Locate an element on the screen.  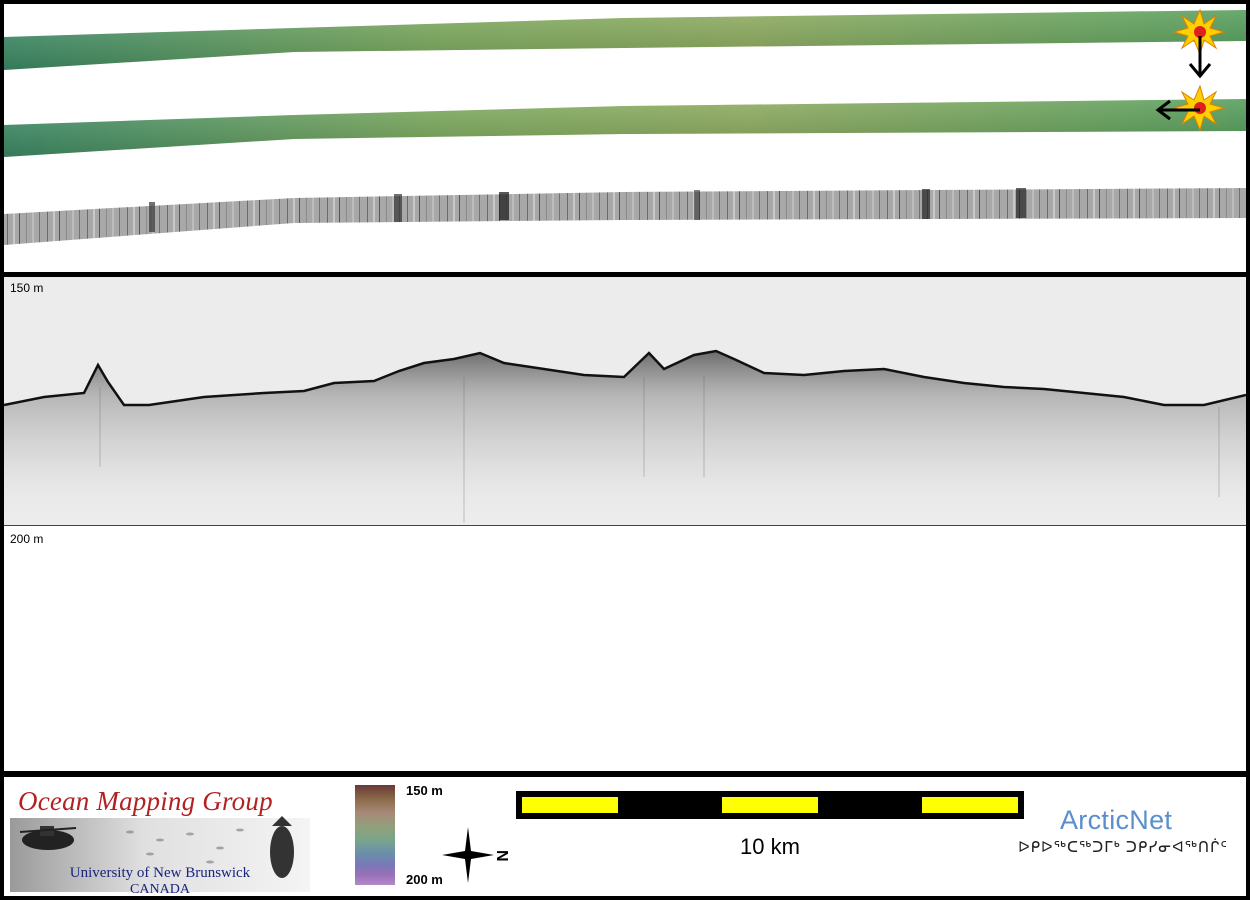
down-arrow-icon is located at coordinates (1200, 57).